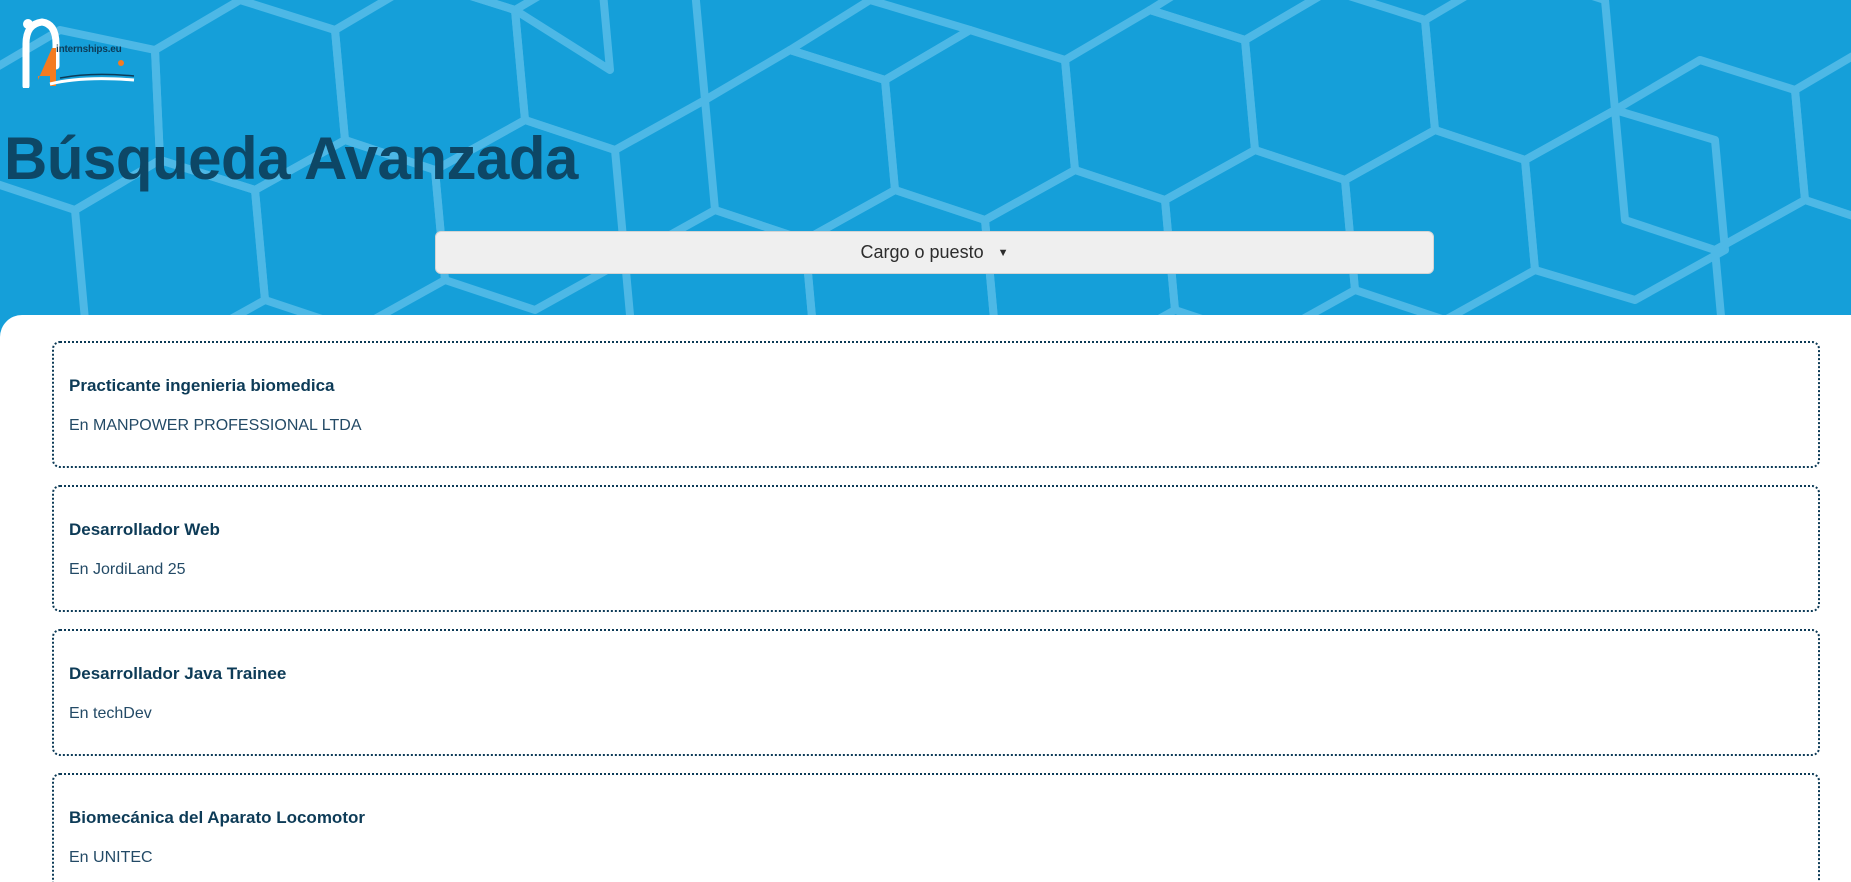  Describe the element at coordinates (110, 713) in the screenshot. I see `result-company: En techDev` at that location.